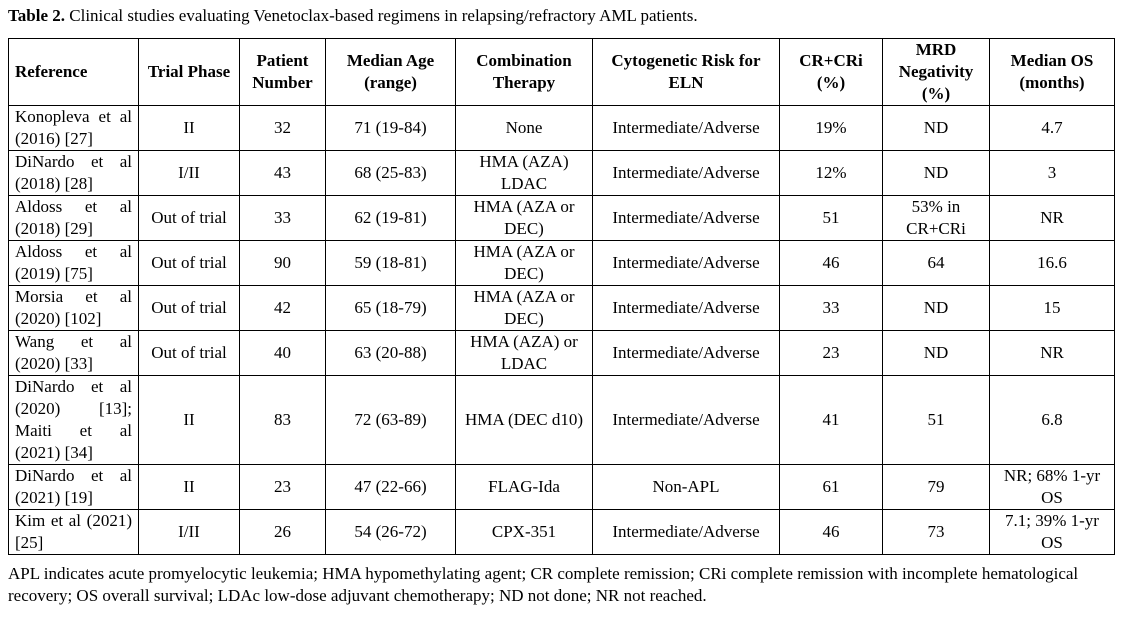 The height and width of the screenshot is (628, 1122). Describe the element at coordinates (831, 218) in the screenshot. I see `cell-cr-cri: 51` at that location.